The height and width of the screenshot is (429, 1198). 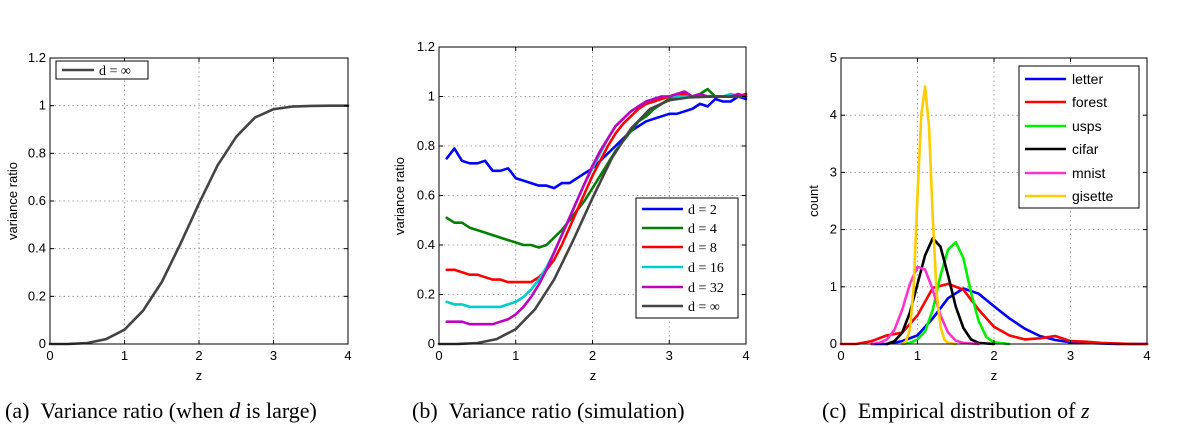 I want to click on panel-a-series, so click(x=199, y=225).